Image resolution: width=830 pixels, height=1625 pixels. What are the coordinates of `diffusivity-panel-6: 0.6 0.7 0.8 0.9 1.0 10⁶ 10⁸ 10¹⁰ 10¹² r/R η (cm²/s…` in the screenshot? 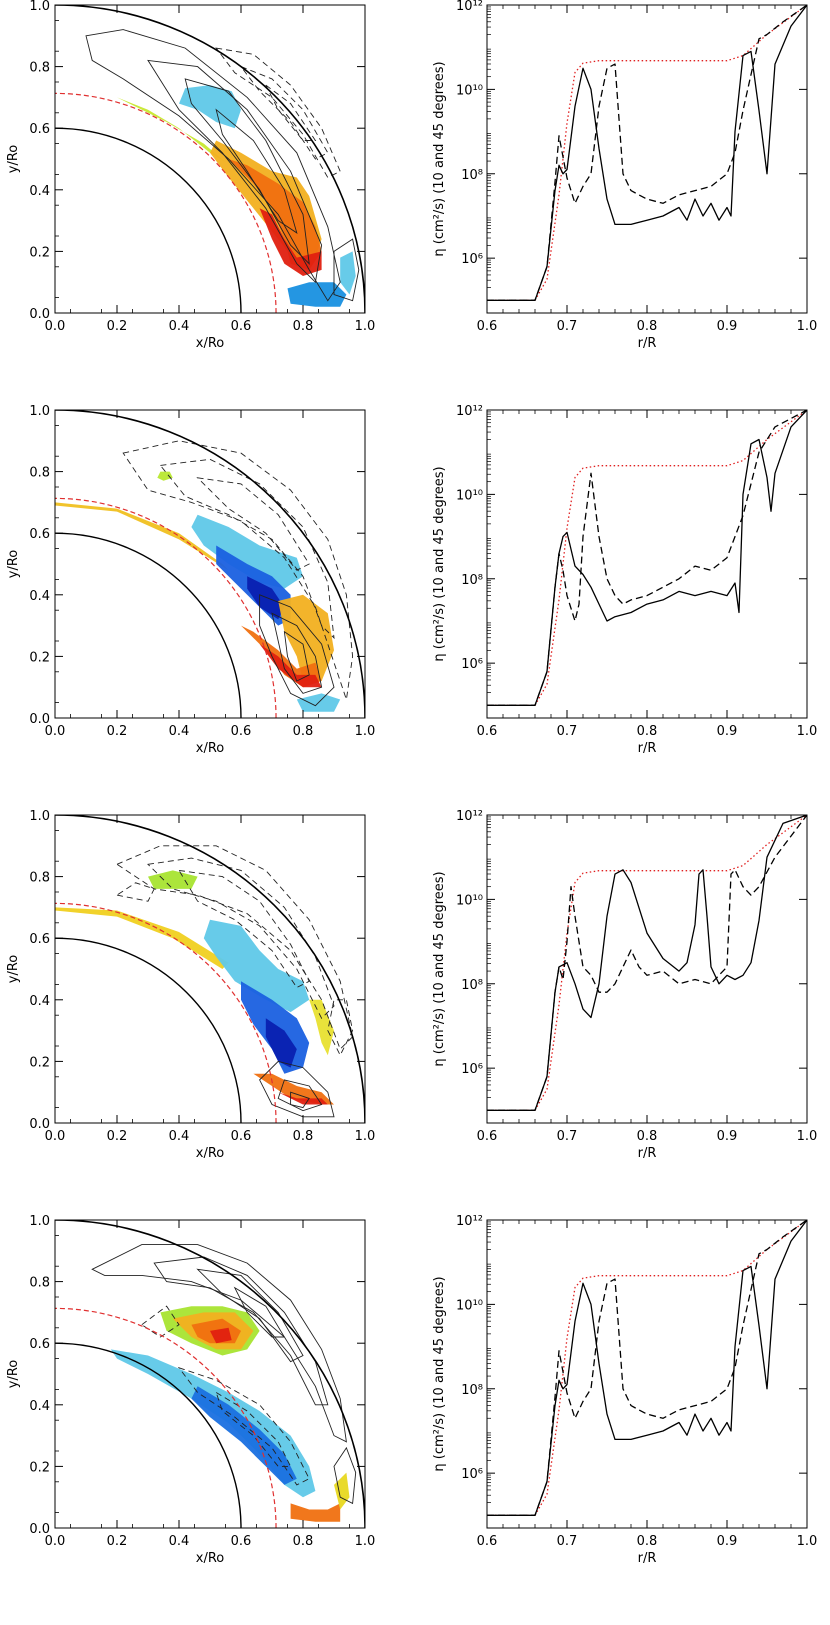 It's located at (624, 985).